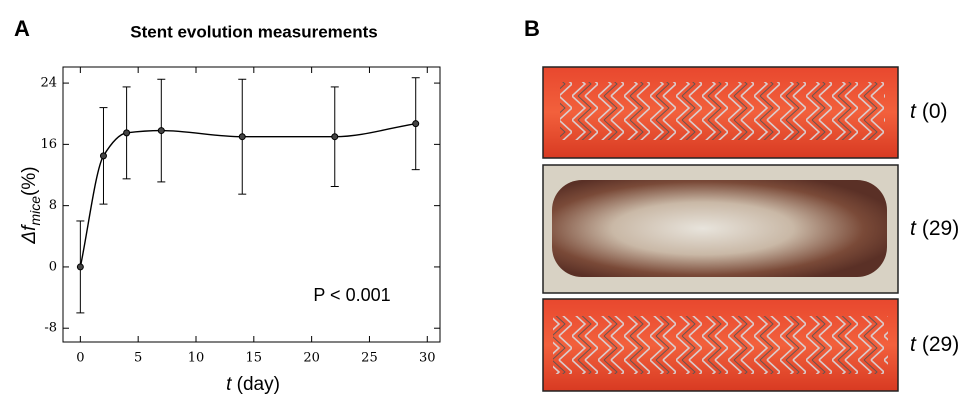 The height and width of the screenshot is (405, 974). What do you see at coordinates (311, 358) in the screenshot?
I see `x-tick-label: 20` at bounding box center [311, 358].